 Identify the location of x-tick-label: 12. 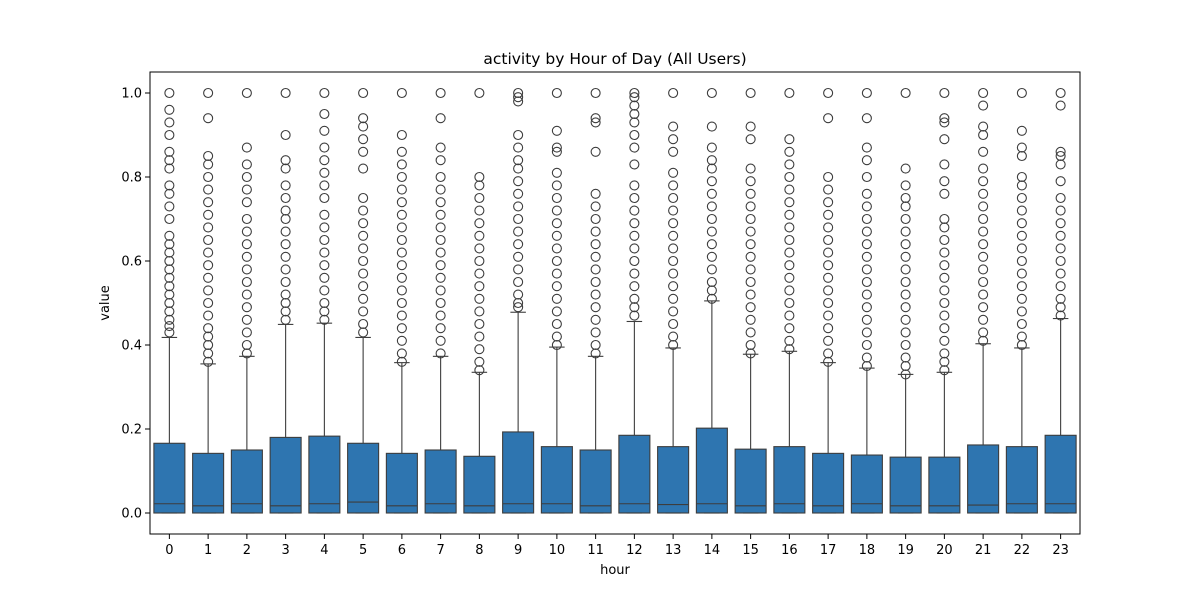
(634, 550).